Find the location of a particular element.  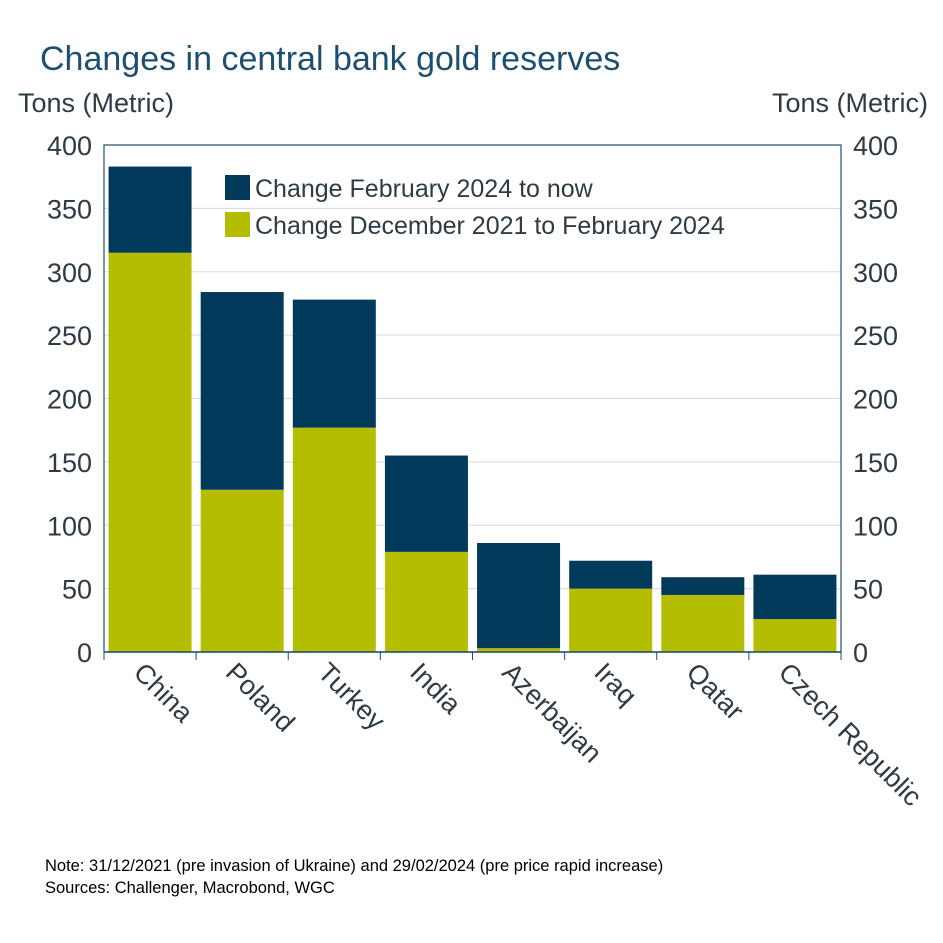

left-tick-label: 100 is located at coordinates (69, 526).